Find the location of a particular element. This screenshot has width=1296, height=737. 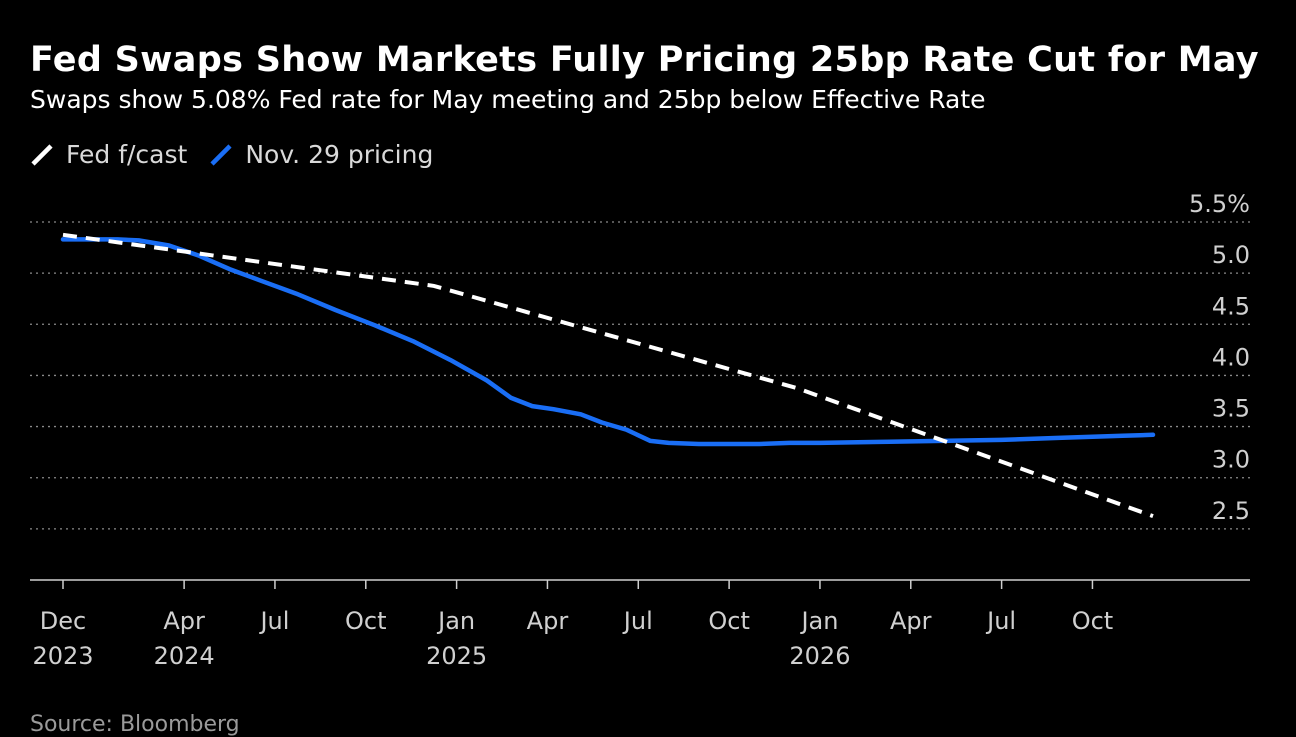

x-tick-year-label: 2025 is located at coordinates (456, 656).